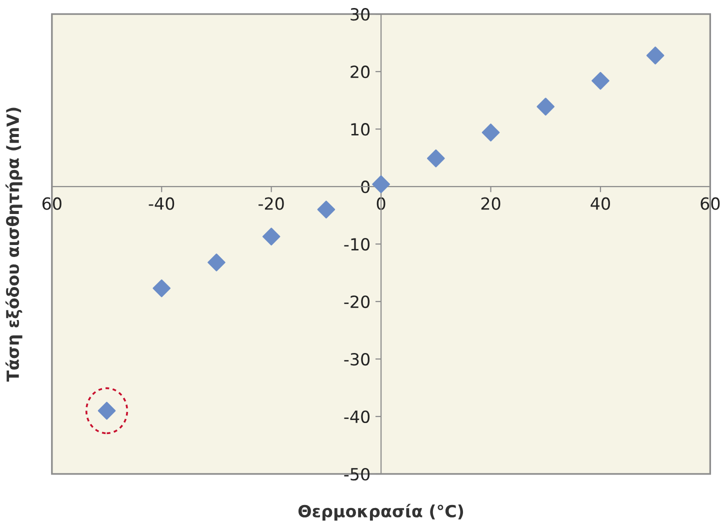 This screenshot has height=522, width=721. I want to click on y-tick-label: -50, so click(357, 474).